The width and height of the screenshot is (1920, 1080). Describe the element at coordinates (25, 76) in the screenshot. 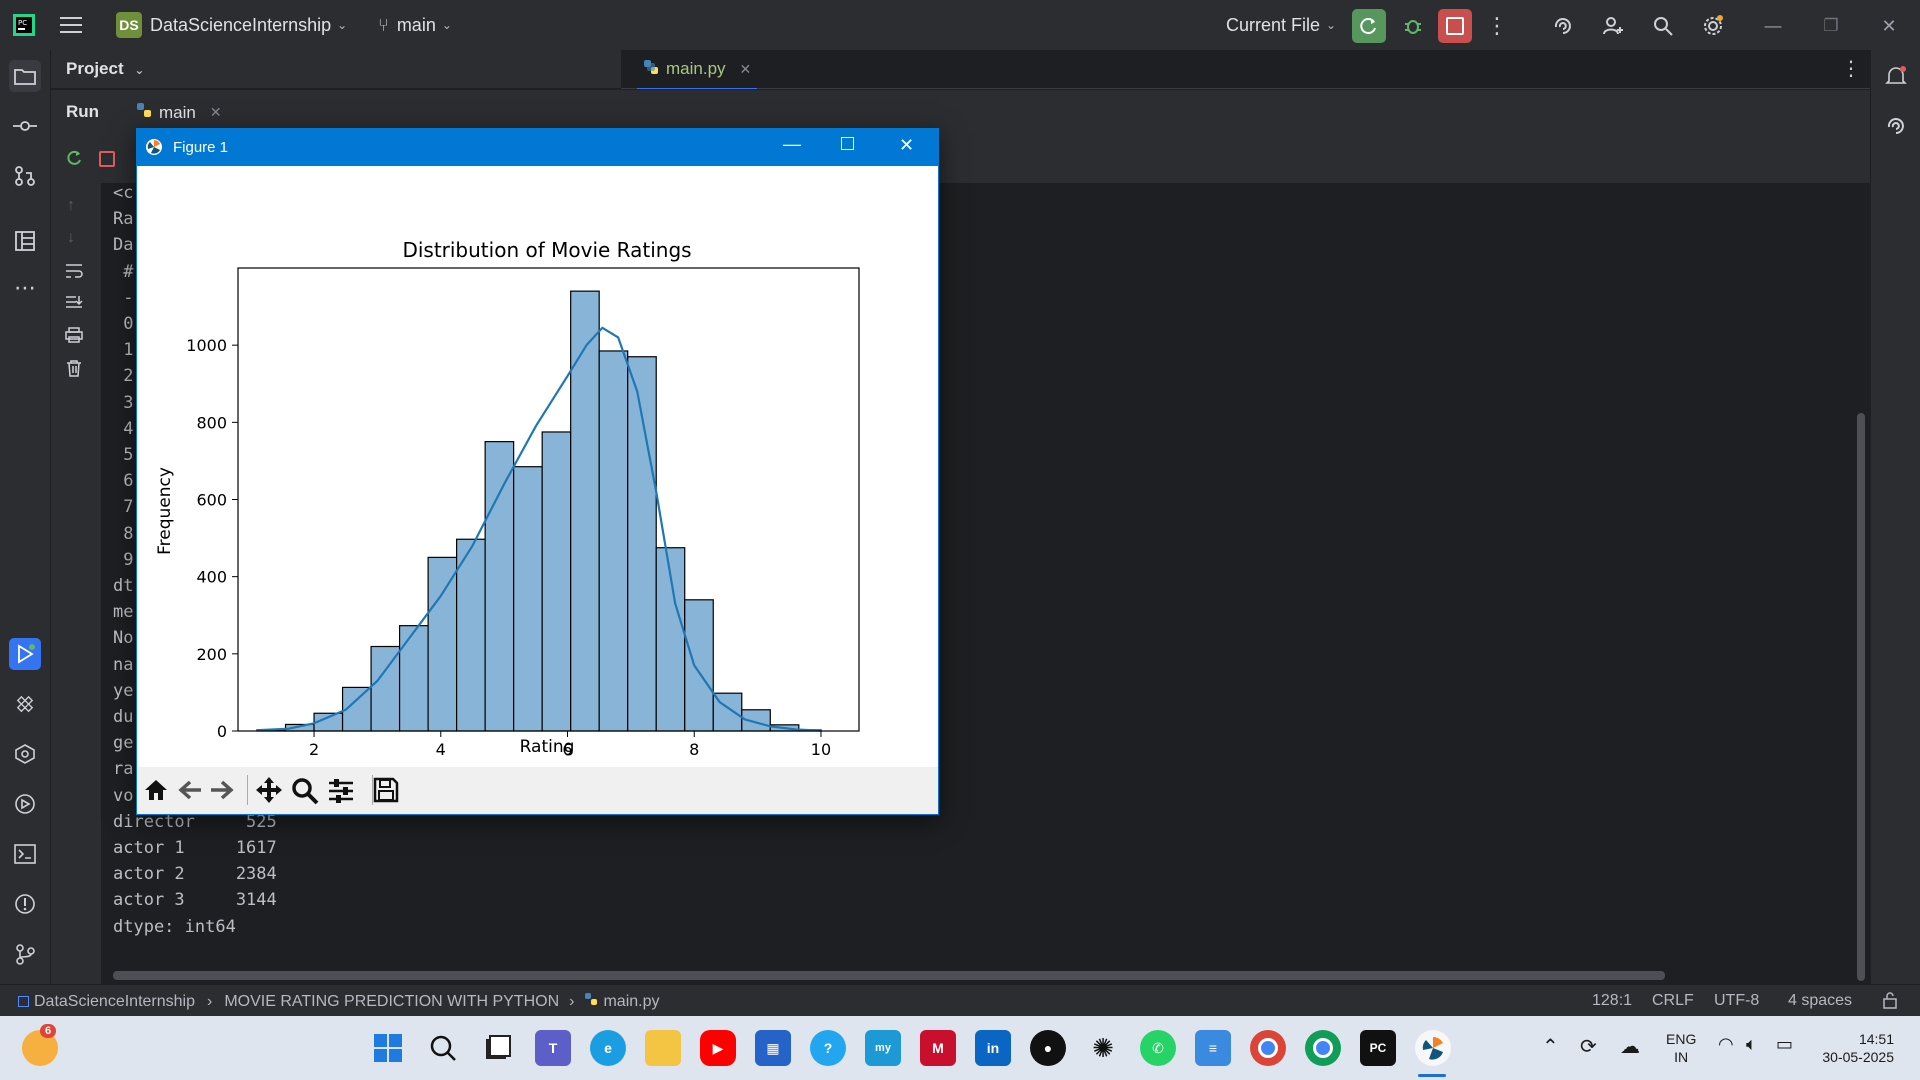

I see `project-folder-icon` at that location.